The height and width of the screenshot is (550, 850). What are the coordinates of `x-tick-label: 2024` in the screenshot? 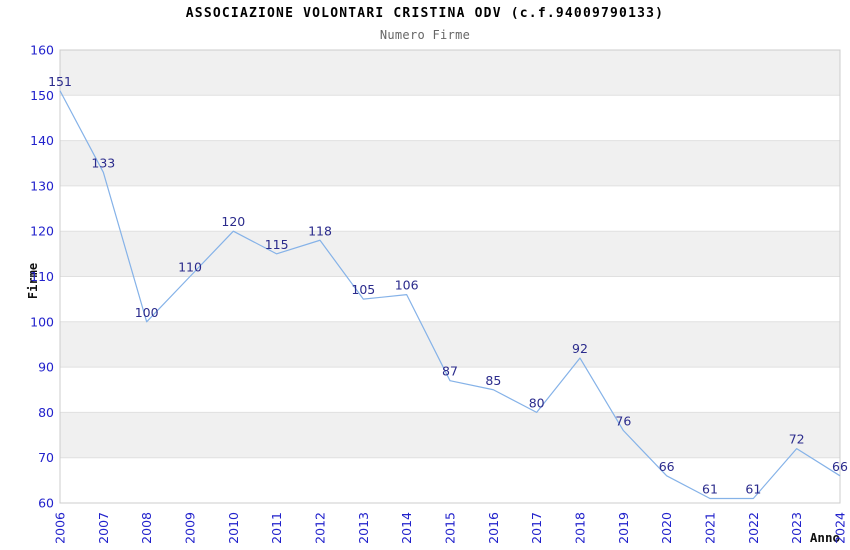 It's located at (840, 528).